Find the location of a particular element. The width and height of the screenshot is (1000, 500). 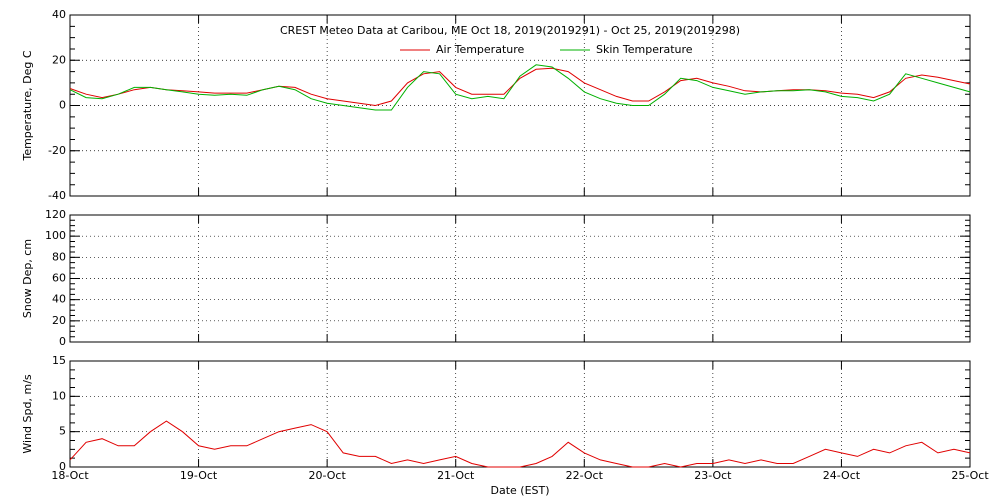

y-tick-label: 5 is located at coordinates (62, 431).